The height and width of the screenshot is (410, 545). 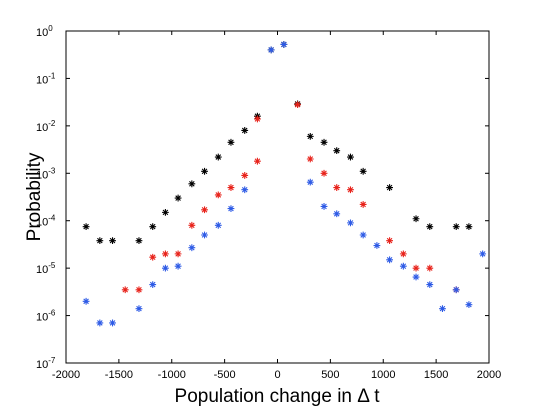 I want to click on y-tick-label-exponent: -6, so click(x=52, y=313).